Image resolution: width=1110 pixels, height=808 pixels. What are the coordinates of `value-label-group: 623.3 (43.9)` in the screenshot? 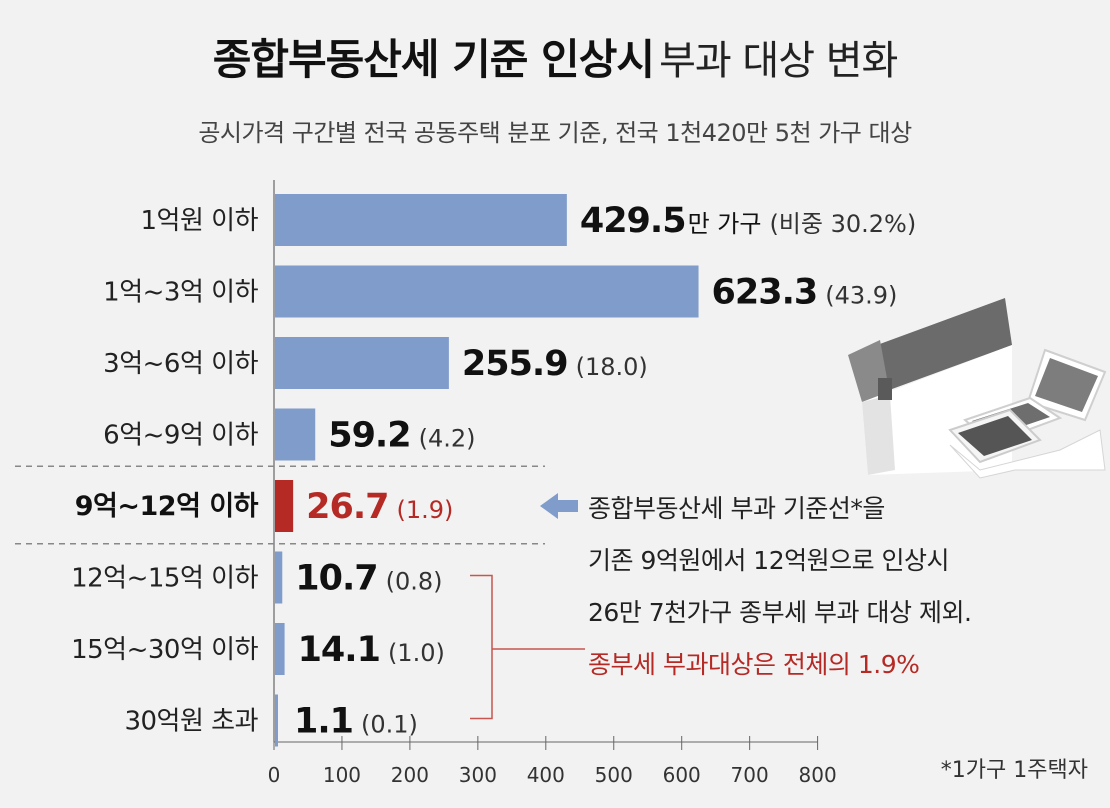 It's located at (805, 293).